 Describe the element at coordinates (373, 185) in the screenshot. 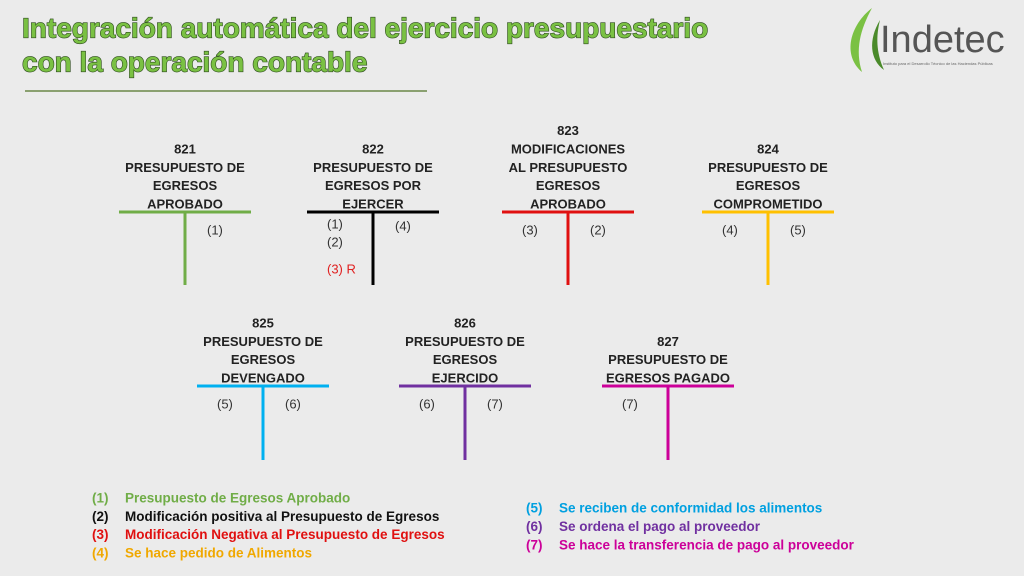

I see `account-name: EGRESOS POR` at that location.